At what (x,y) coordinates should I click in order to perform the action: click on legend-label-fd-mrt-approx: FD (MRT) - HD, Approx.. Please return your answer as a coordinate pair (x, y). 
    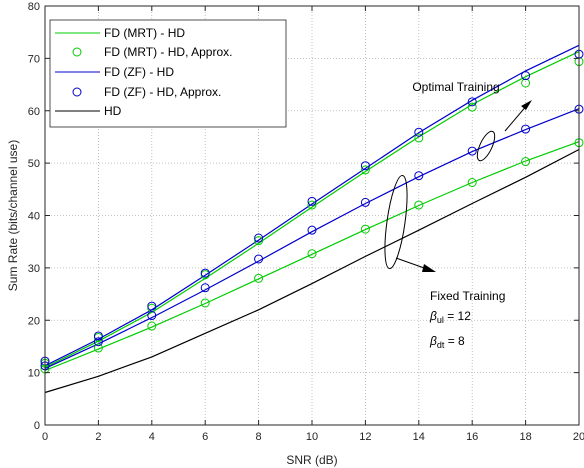
    Looking at the image, I should click on (168, 52).